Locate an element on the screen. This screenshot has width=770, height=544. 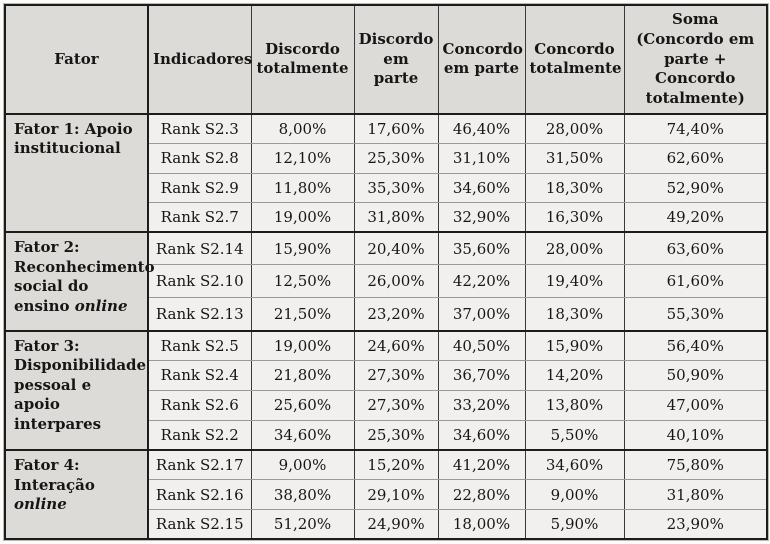
table-row: Rank S2.9 11,80% 35,30% 34,60% 18,30% 52,90% is located at coordinates (386, 188).